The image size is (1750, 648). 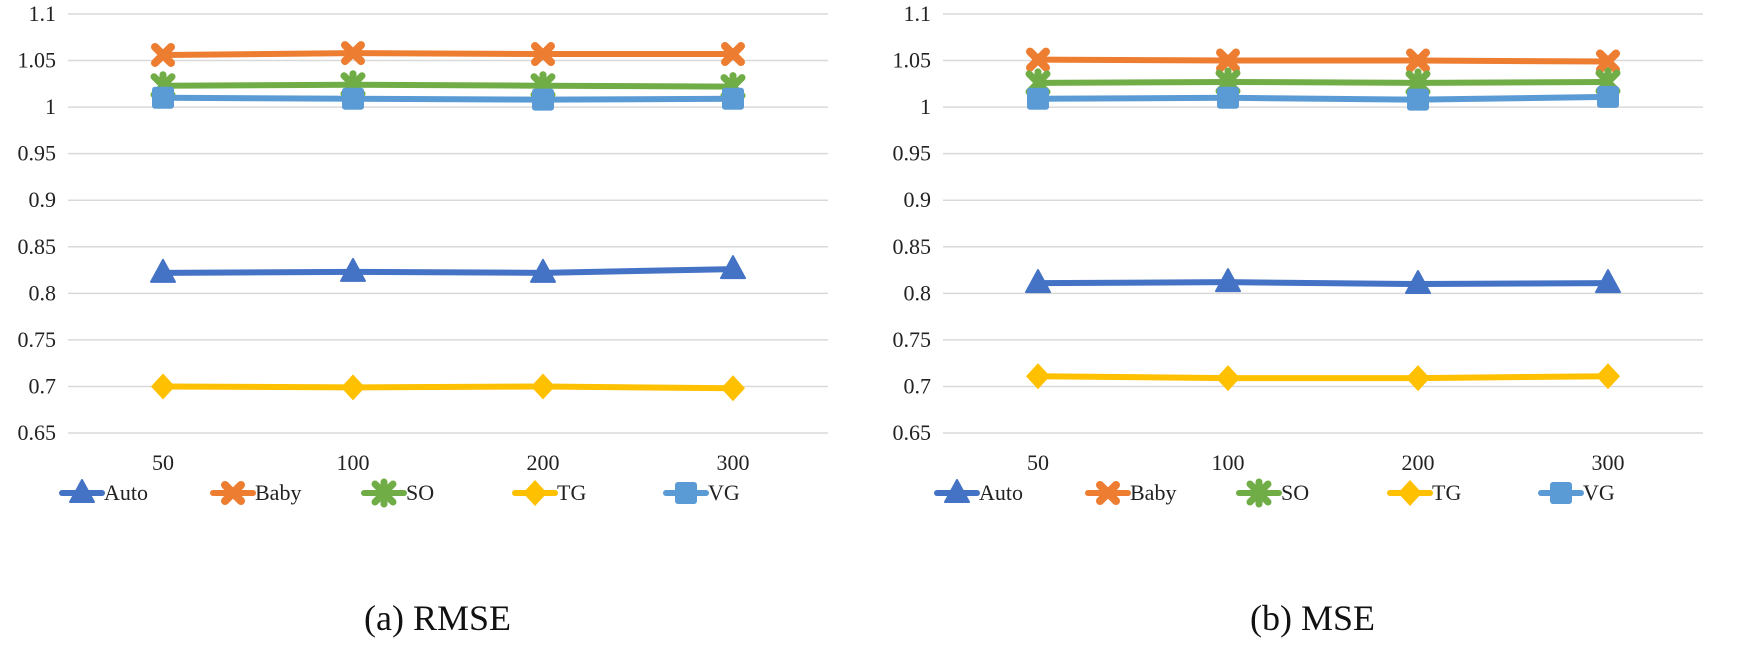 I want to click on y-tick-label: 0.85, so click(x=37, y=246).